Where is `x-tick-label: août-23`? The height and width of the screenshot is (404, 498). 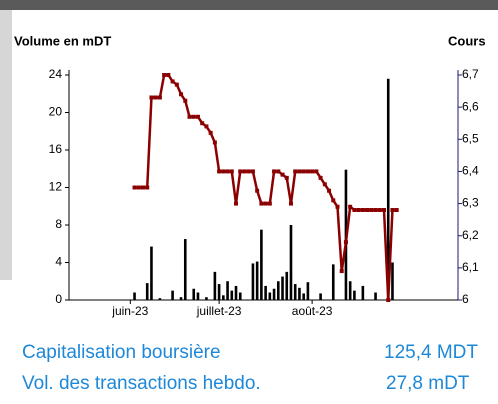
x-tick-label: août-23 is located at coordinates (312, 311).